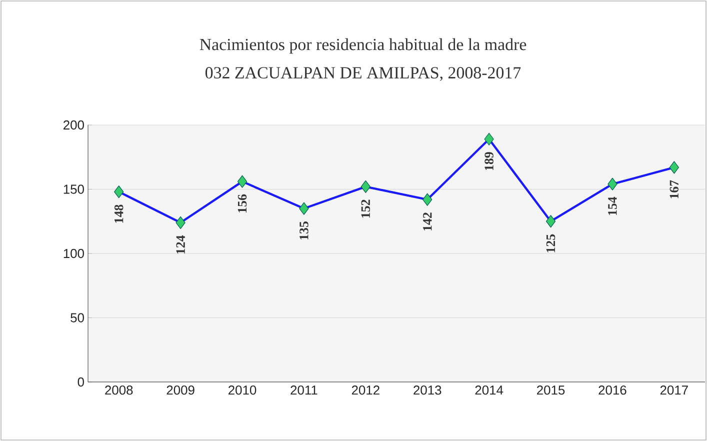 The height and width of the screenshot is (441, 707). Describe the element at coordinates (119, 390) in the screenshot. I see `x-tick-label: 2008` at that location.